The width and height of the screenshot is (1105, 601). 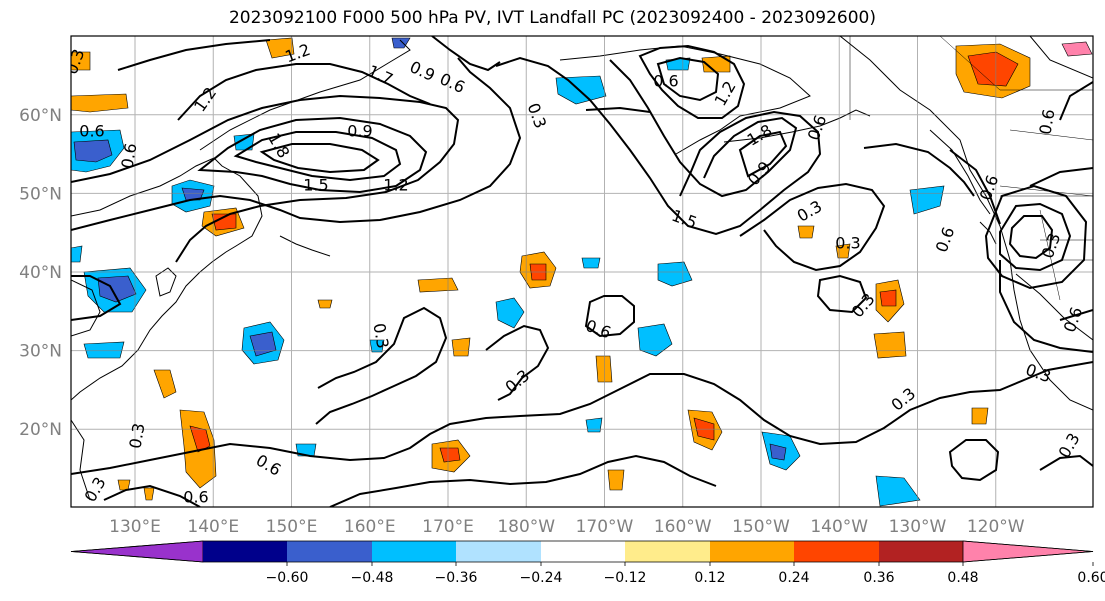 What do you see at coordinates (370, 527) in the screenshot?
I see `longitude-label: 160°E` at bounding box center [370, 527].